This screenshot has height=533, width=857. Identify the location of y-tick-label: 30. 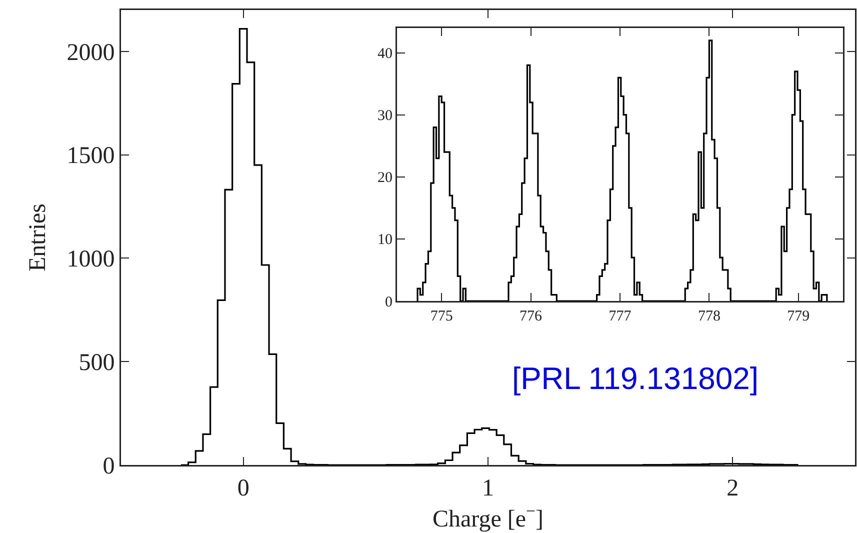
(385, 116).